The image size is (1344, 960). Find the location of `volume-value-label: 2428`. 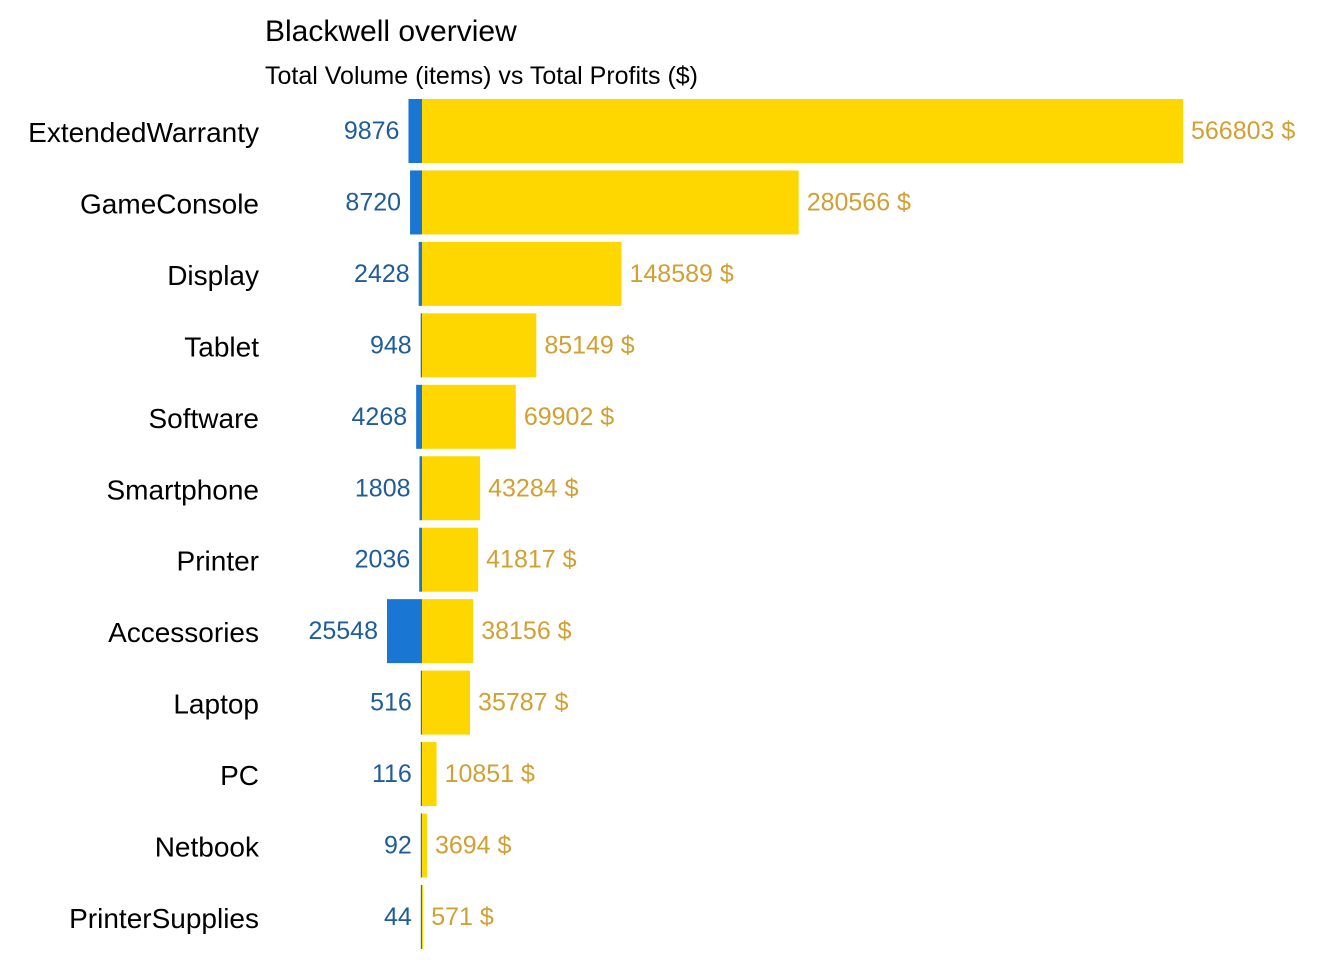

volume-value-label: 2428 is located at coordinates (382, 274).